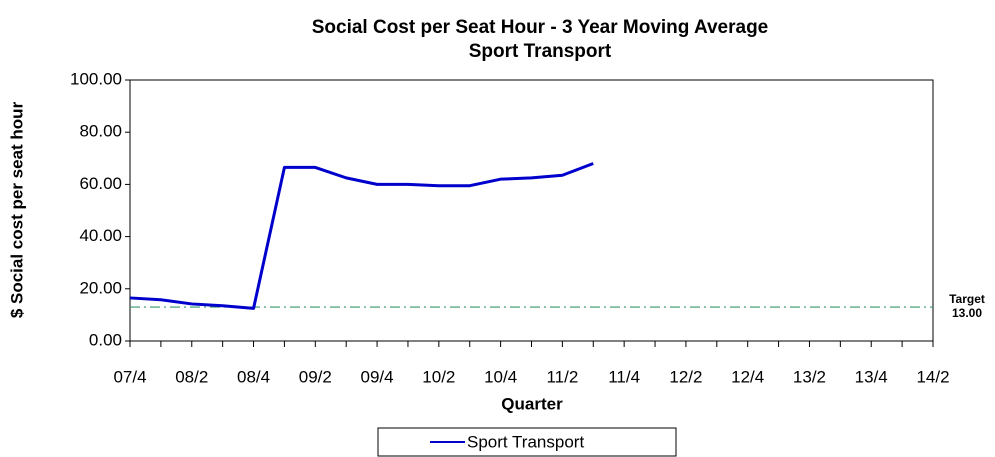  I want to click on x-tick-label: 13/2, so click(809, 376).